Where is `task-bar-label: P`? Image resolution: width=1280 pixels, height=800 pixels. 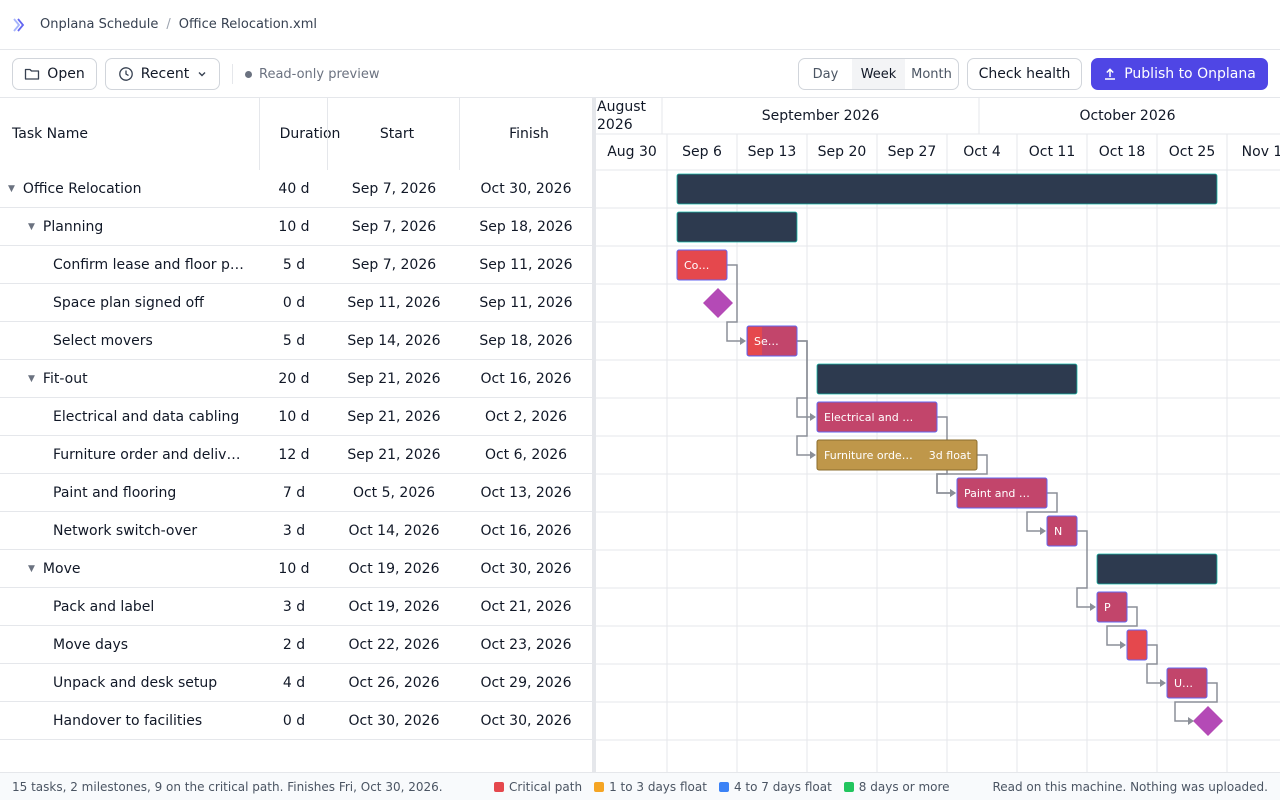 task-bar-label: P is located at coordinates (1107, 607).